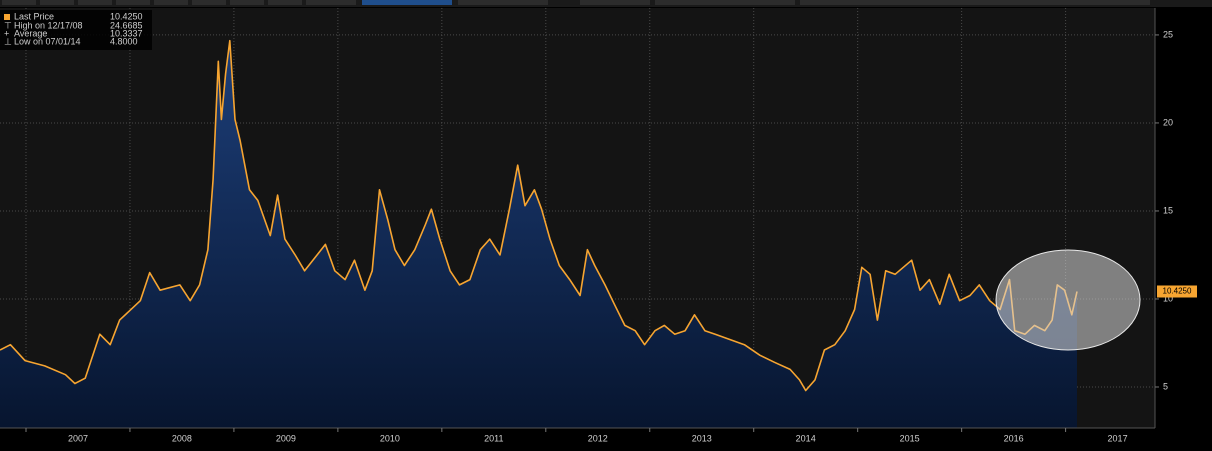  Describe the element at coordinates (78, 438) in the screenshot. I see `x-tick-label: 2007` at that location.